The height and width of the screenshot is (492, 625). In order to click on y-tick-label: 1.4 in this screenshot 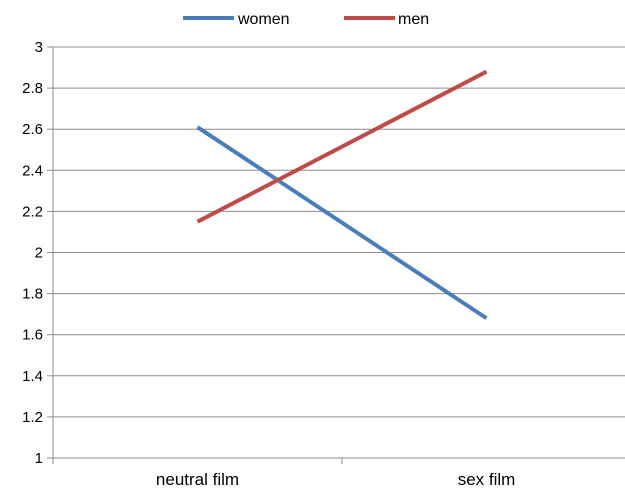, I will do `click(32, 376)`.